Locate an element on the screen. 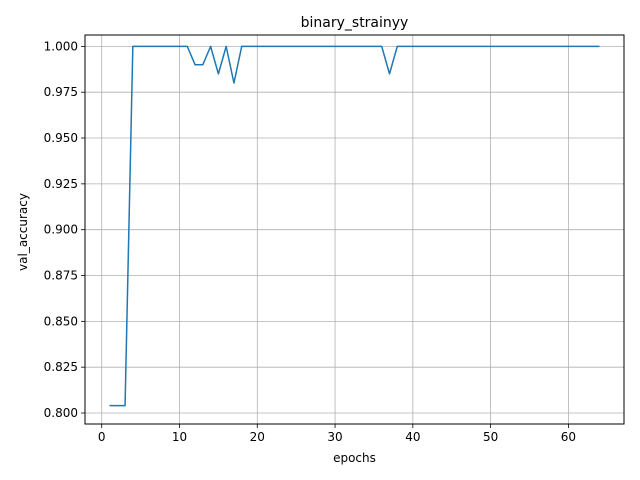 The image size is (640, 480). x-tick-label: 0 is located at coordinates (102, 437).